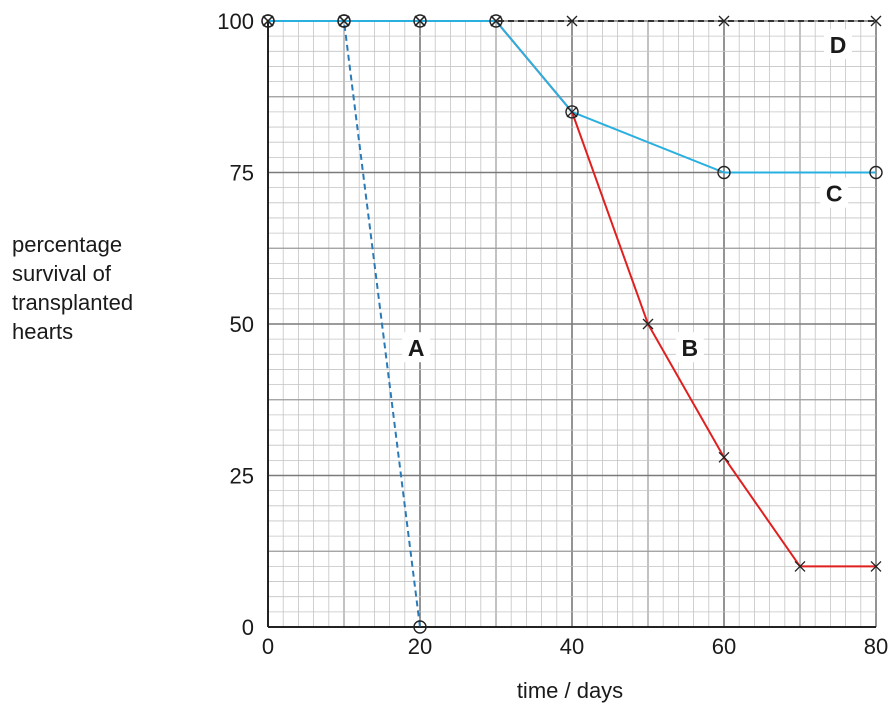  I want to click on series-tag-d: D, so click(838, 44).